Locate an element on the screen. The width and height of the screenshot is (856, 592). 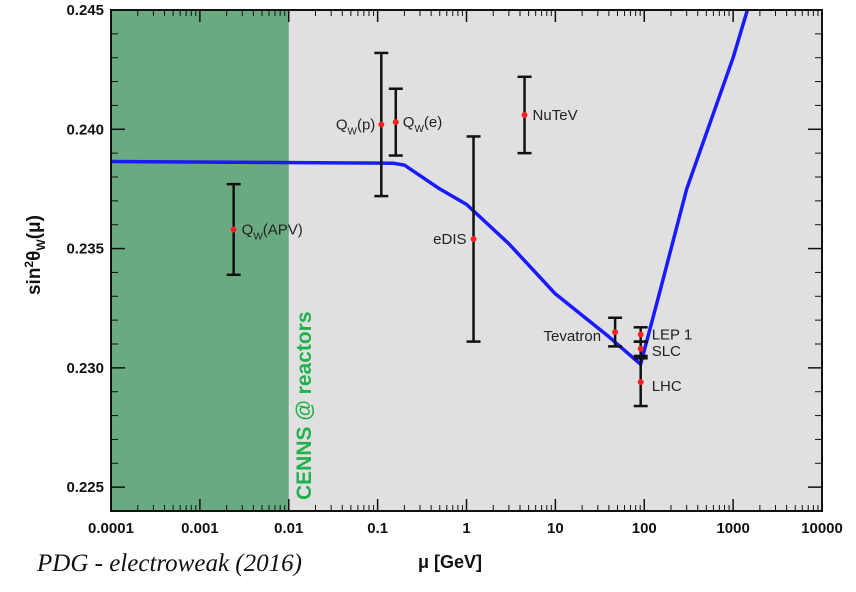
data-point-edis: eDIS is located at coordinates (457, 239).